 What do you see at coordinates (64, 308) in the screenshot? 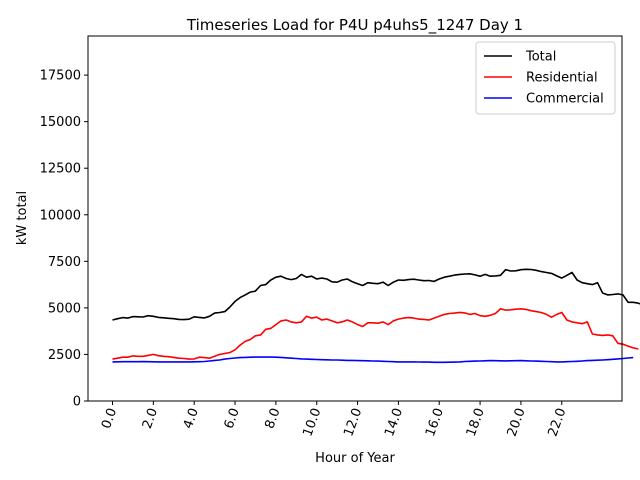
I see `y-tick-label: 5000` at bounding box center [64, 308].